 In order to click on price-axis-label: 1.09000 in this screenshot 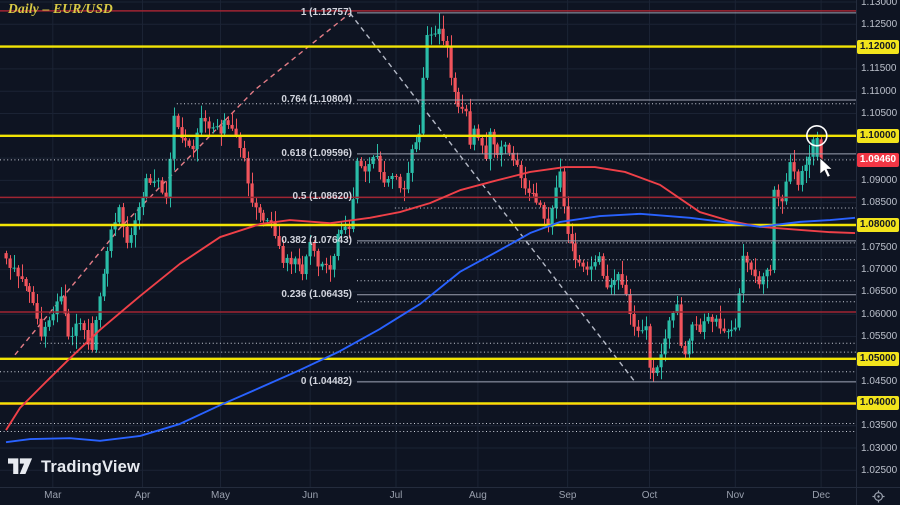, I will do `click(879, 180)`.